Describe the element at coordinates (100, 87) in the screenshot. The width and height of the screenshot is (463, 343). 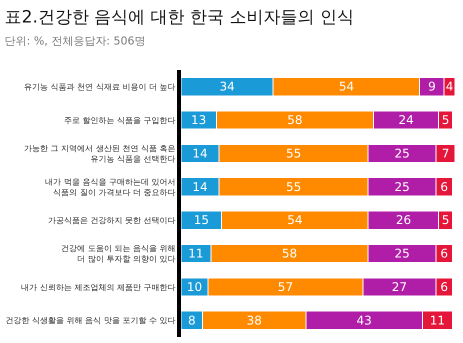
I see `y-tick-label: 유기농 식품과 천연 식재료 비용이 더 높다` at that location.